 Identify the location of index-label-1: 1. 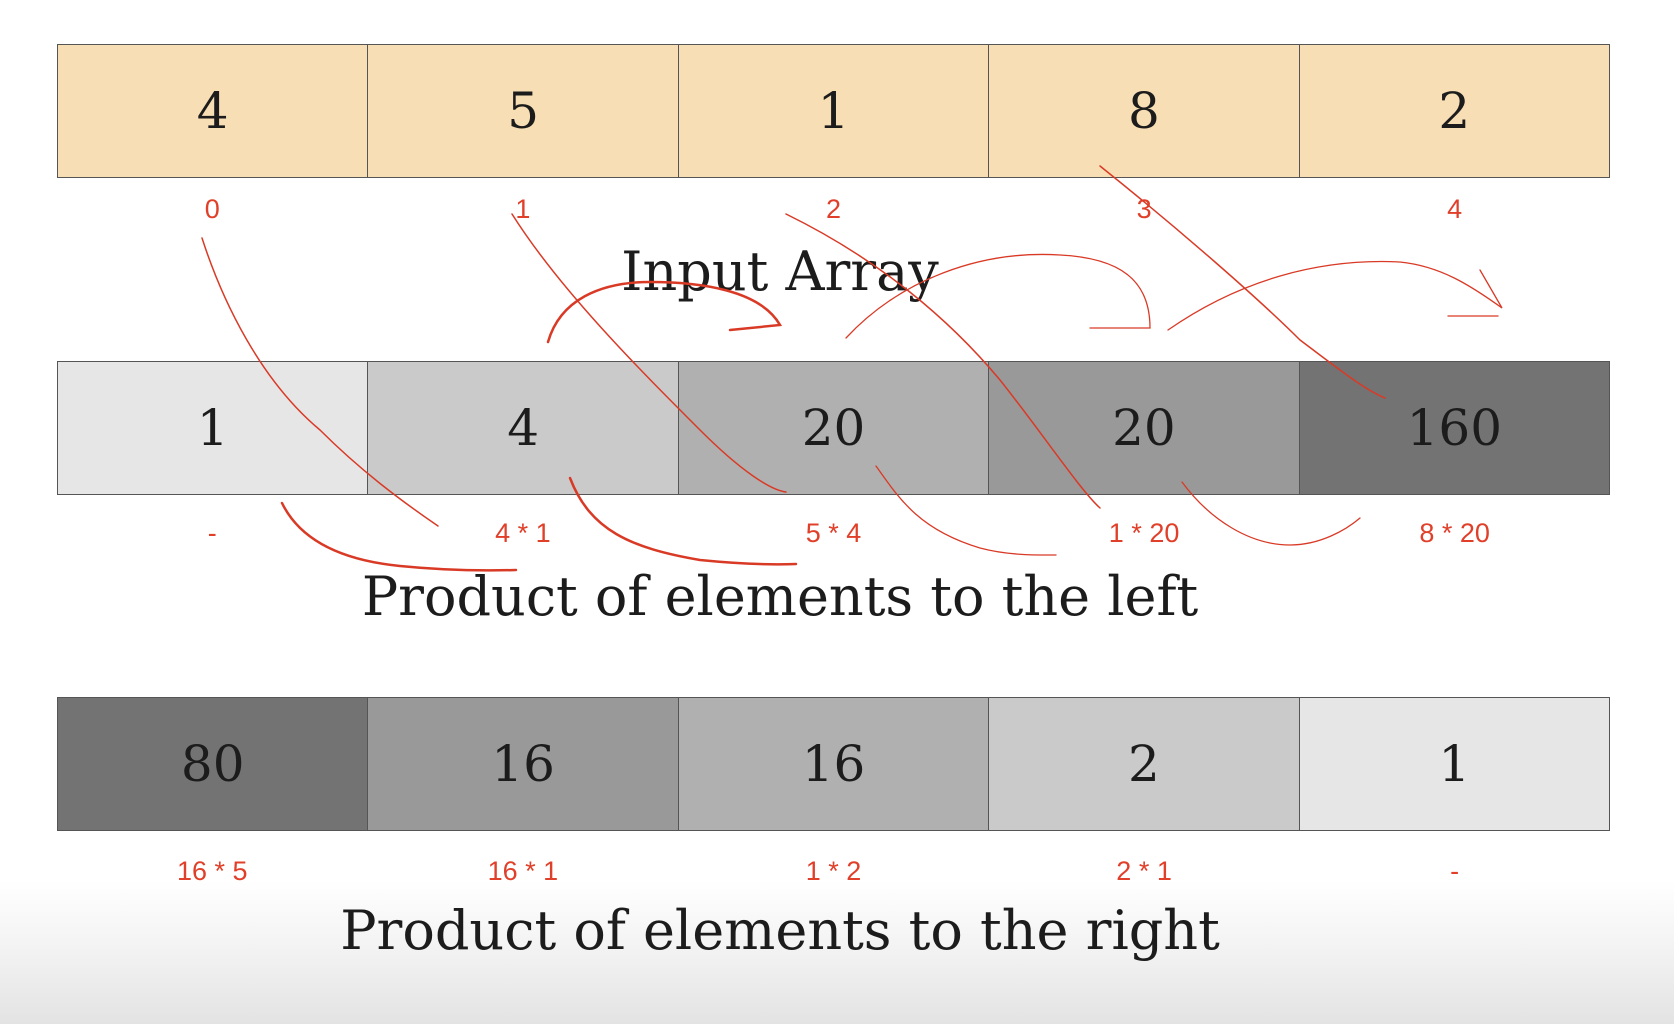
(523, 209).